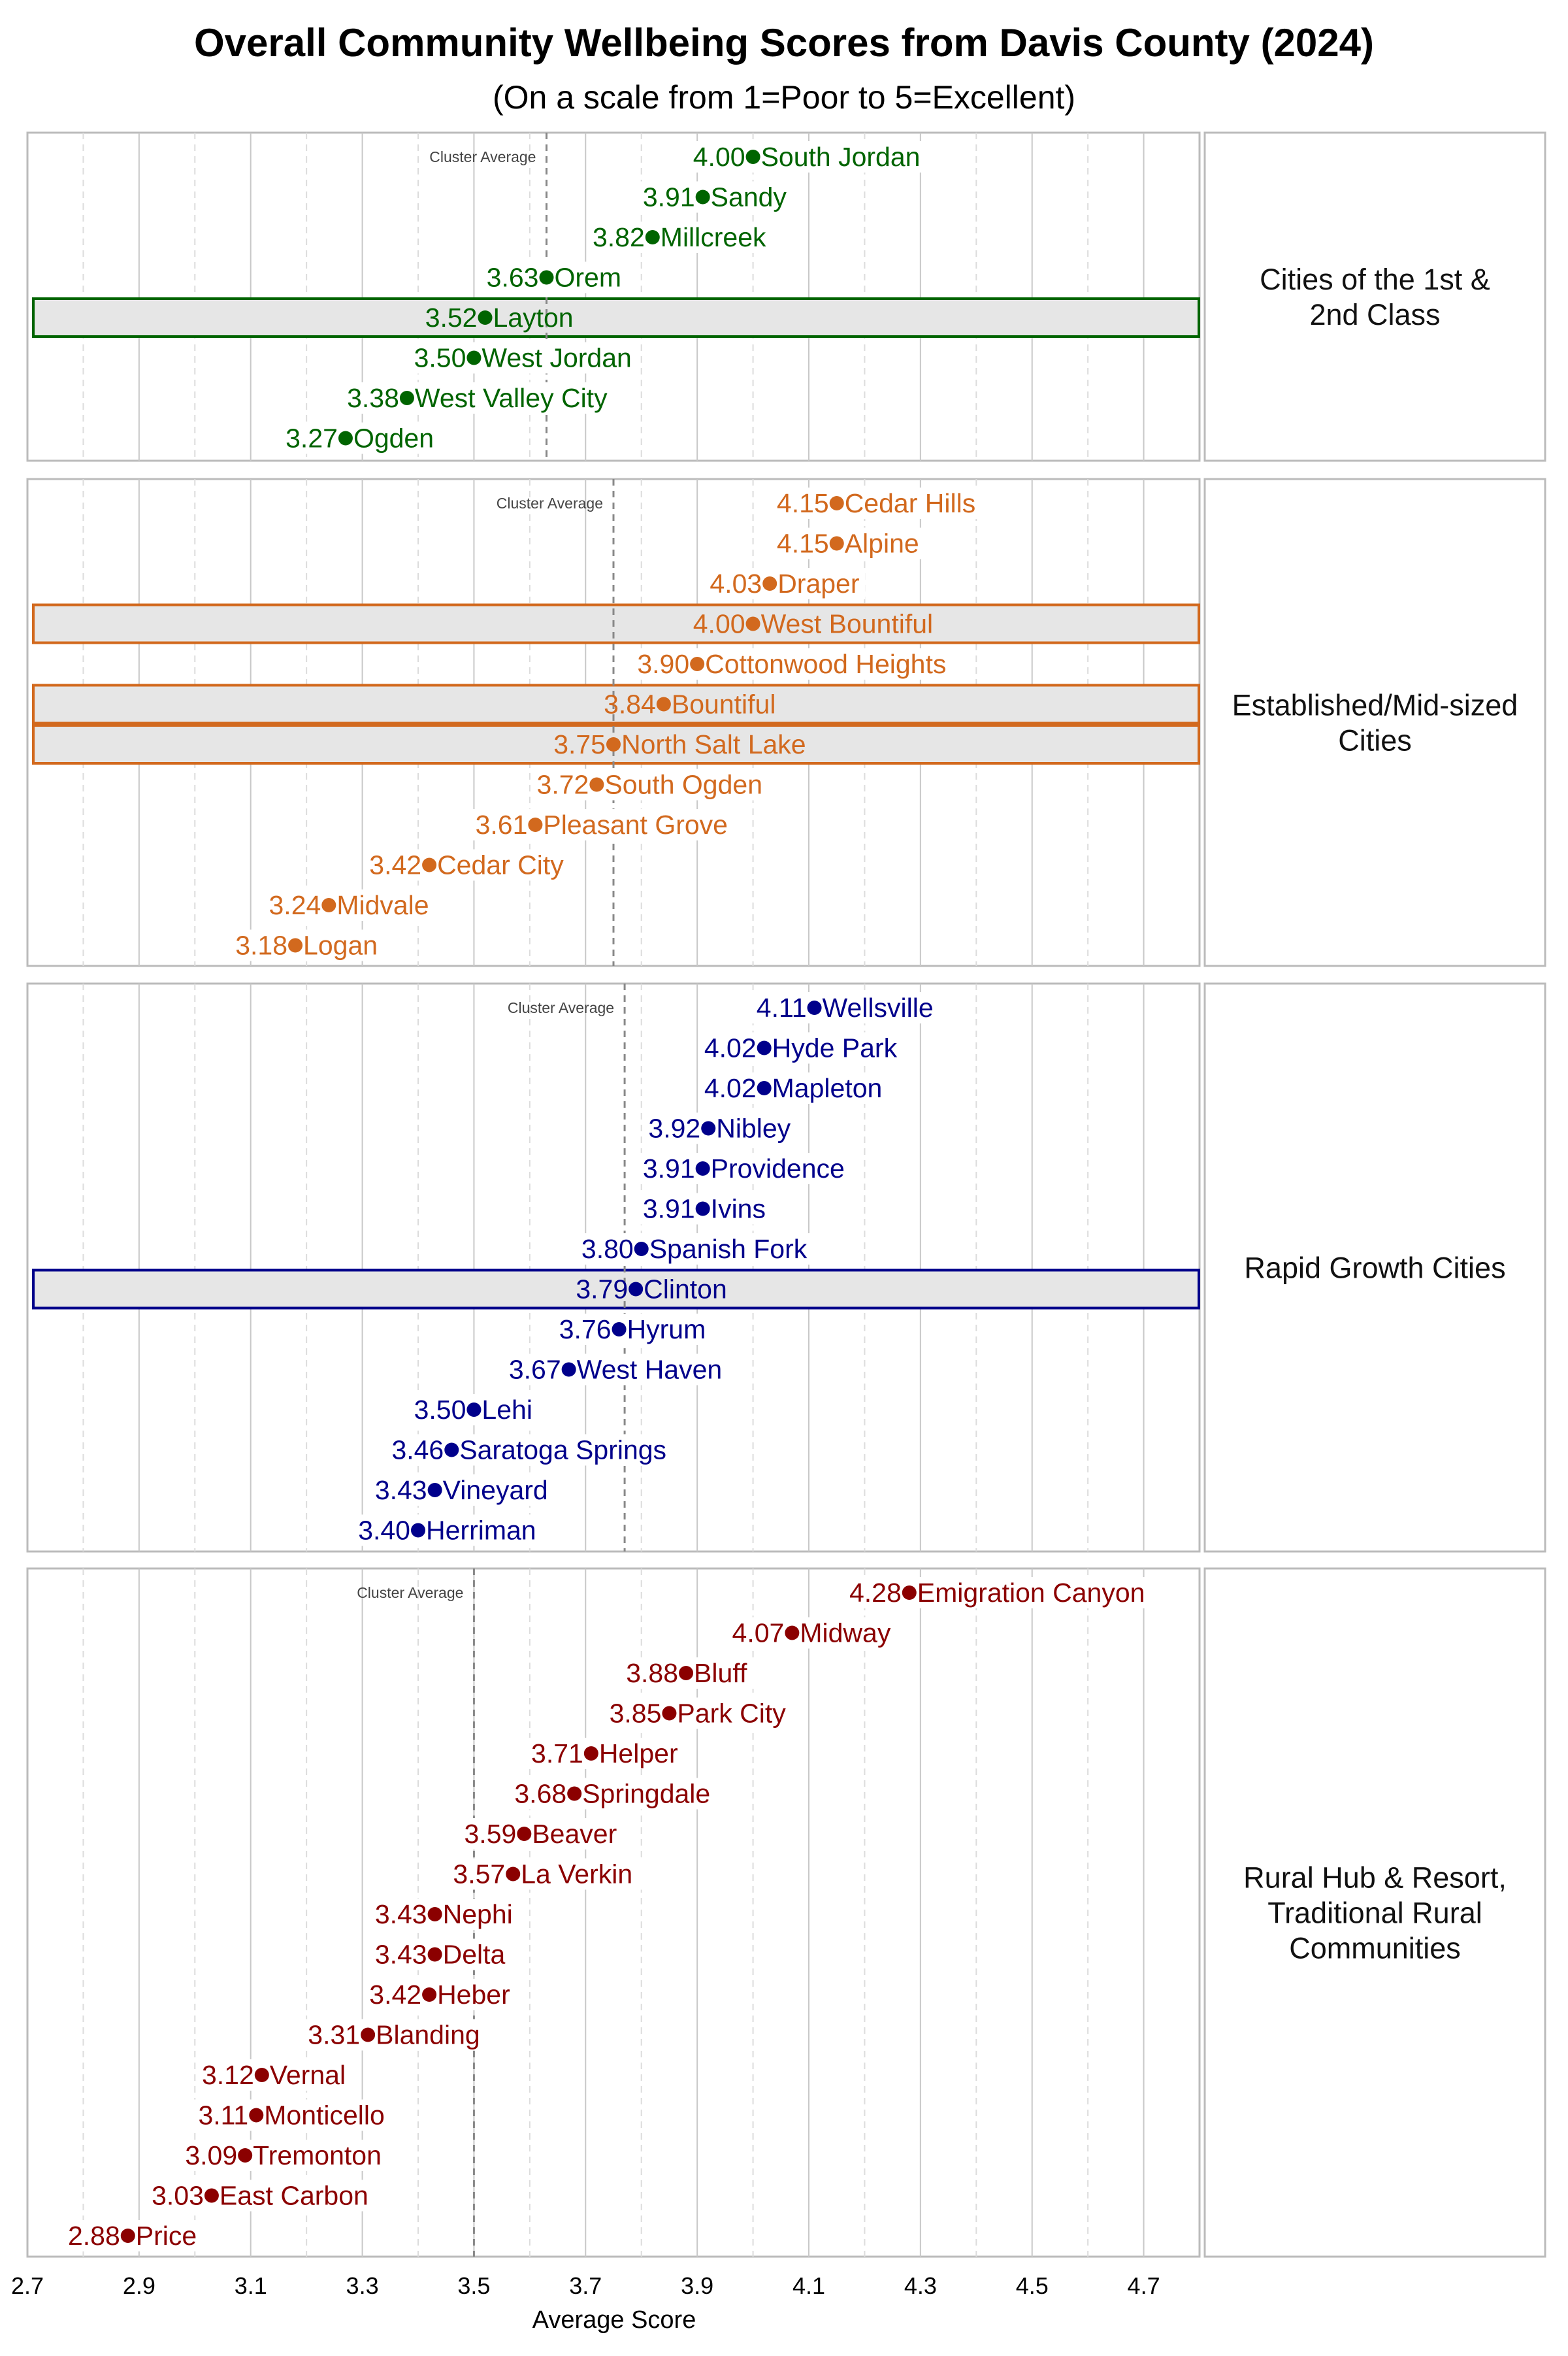 The image size is (1568, 2356). What do you see at coordinates (478, 1914) in the screenshot?
I see `city-label: Nephi` at bounding box center [478, 1914].